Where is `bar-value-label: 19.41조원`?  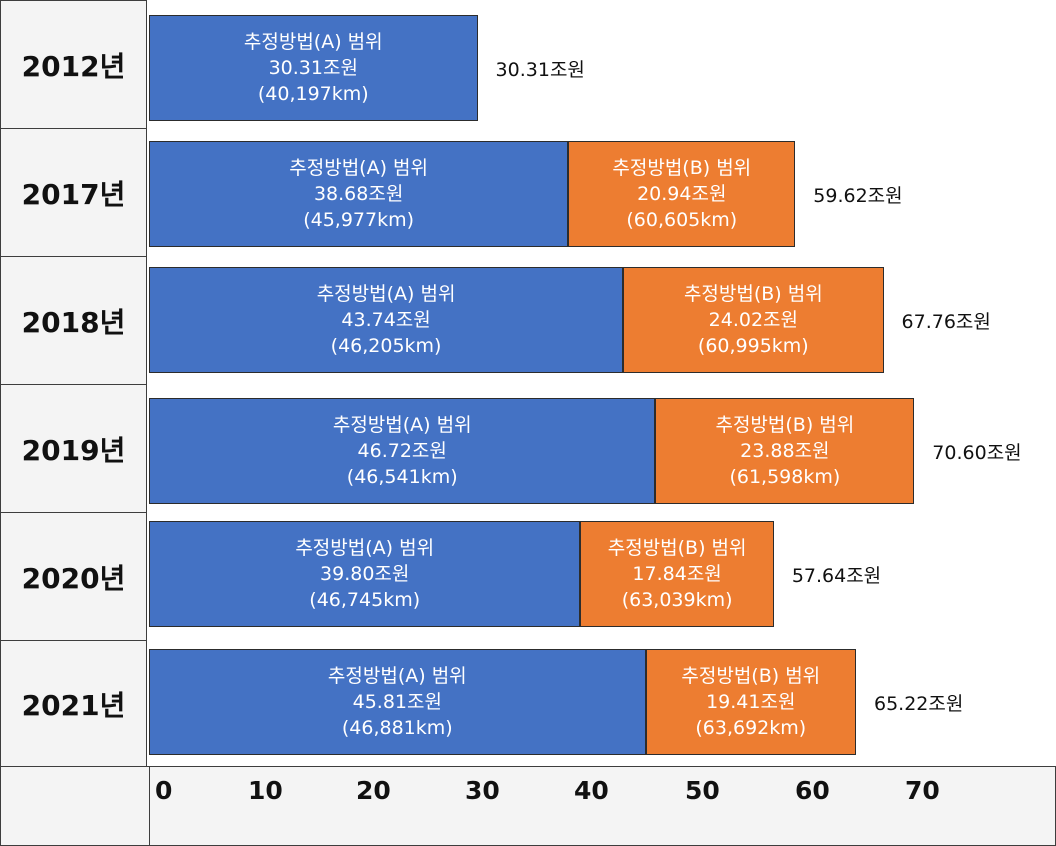
bar-value-label: 19.41조원 is located at coordinates (751, 702).